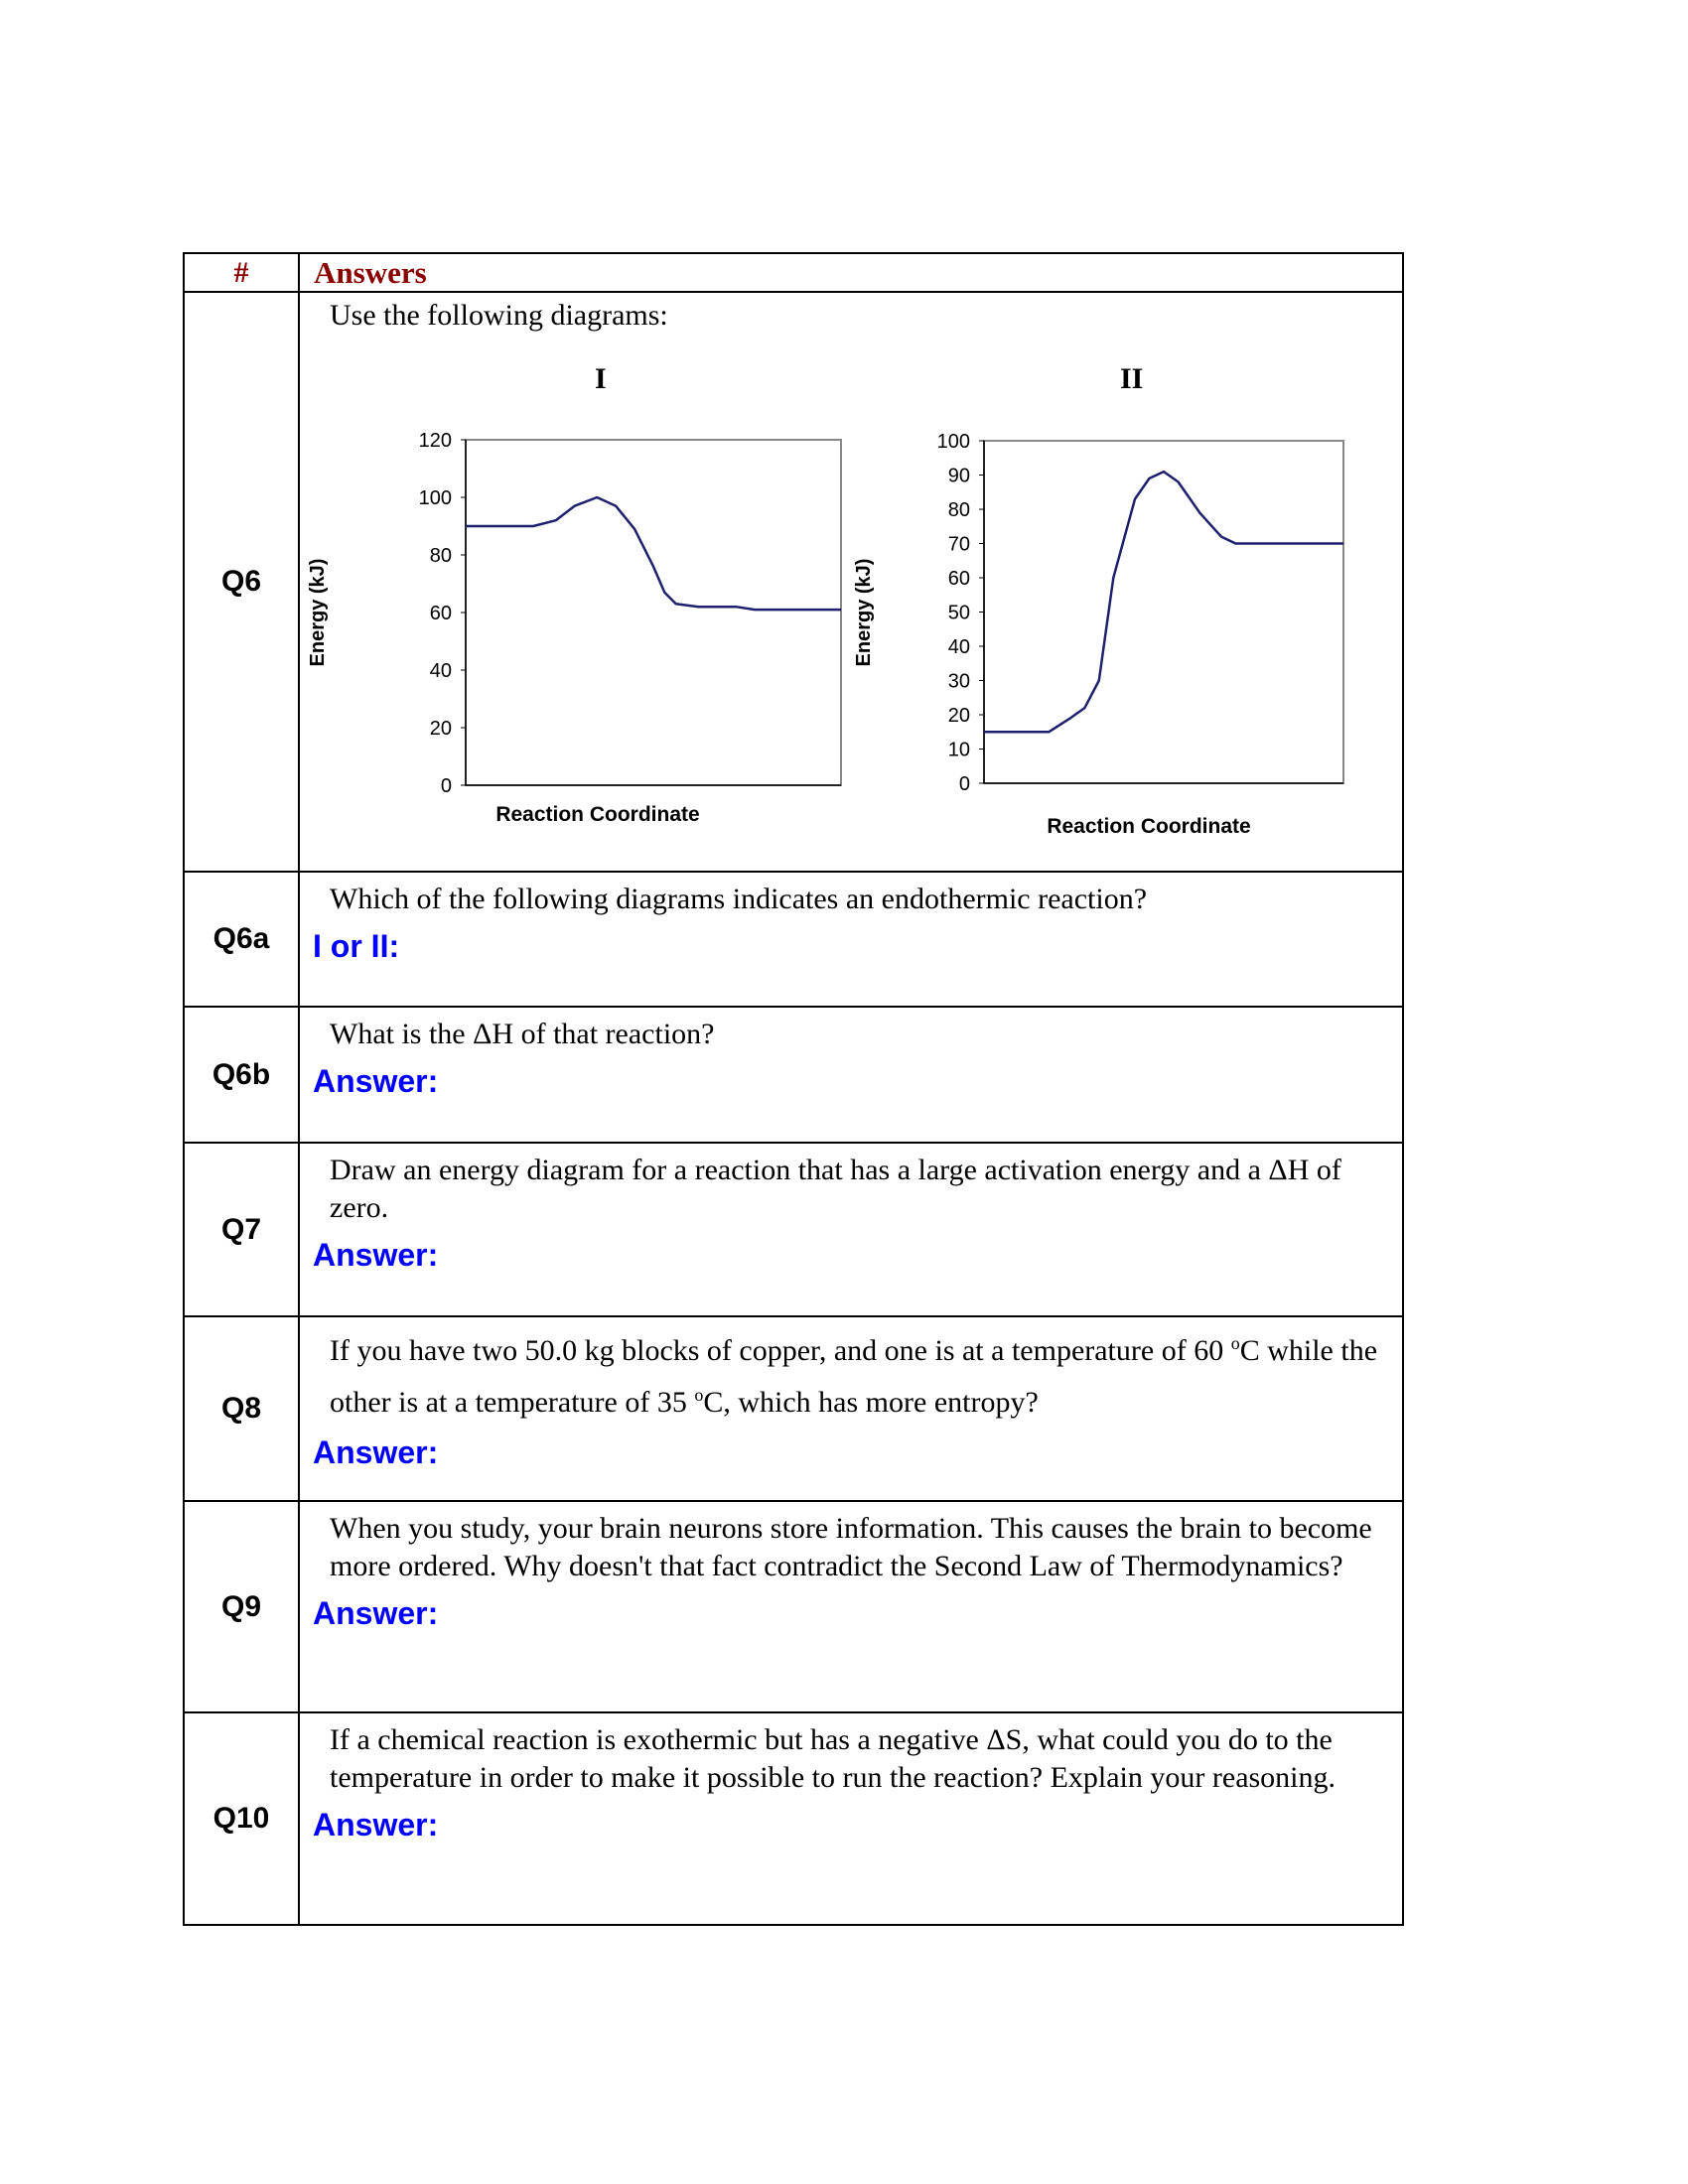 This screenshot has height=2184, width=1688. What do you see at coordinates (601, 378) in the screenshot?
I see `chart-title-i: I` at bounding box center [601, 378].